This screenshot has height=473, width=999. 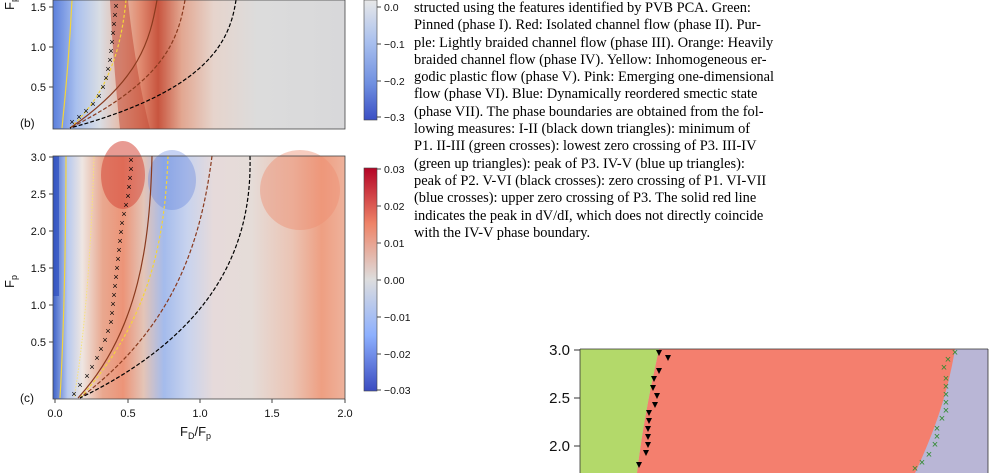 What do you see at coordinates (38, 195) in the screenshot?
I see `panel-c-ytick: 2.5` at bounding box center [38, 195].